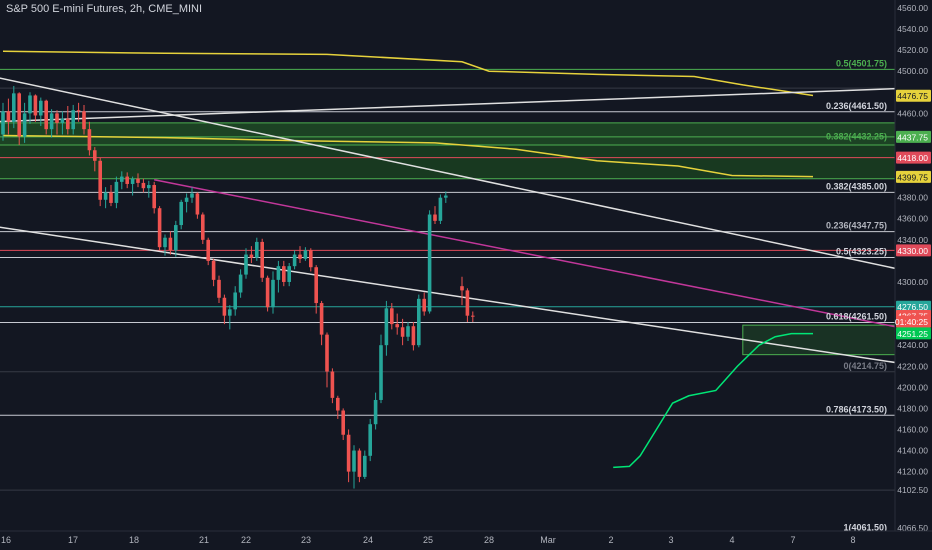 This screenshot has width=932, height=550. What do you see at coordinates (6, 540) in the screenshot?
I see `time-tick-label: 16` at bounding box center [6, 540].